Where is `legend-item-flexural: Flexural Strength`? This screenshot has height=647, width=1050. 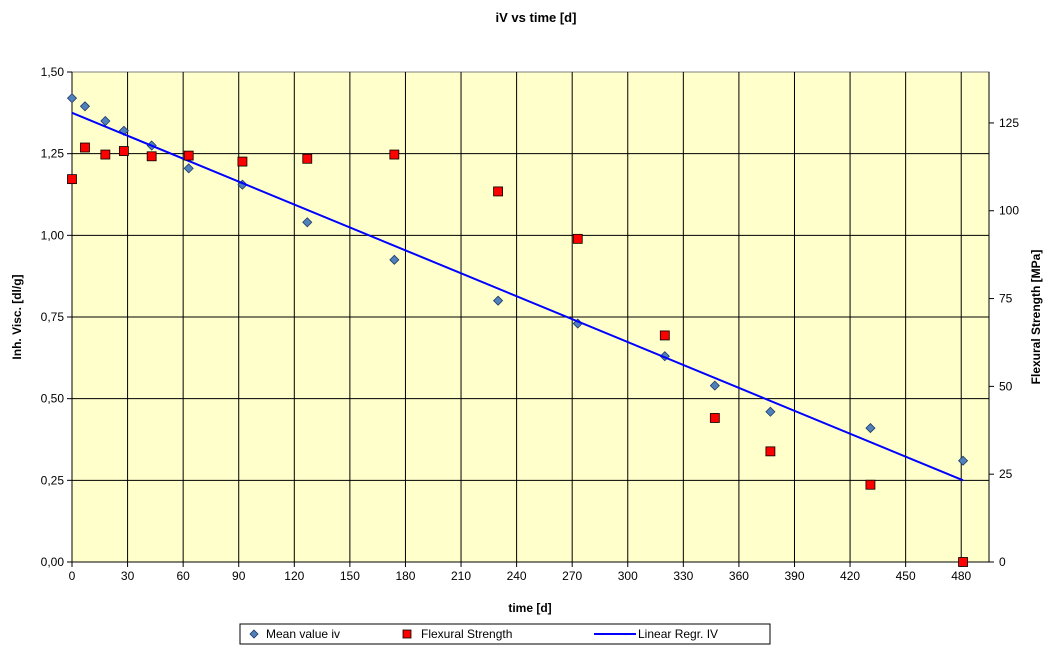 legend-item-flexural: Flexural Strength is located at coordinates (457, 634).